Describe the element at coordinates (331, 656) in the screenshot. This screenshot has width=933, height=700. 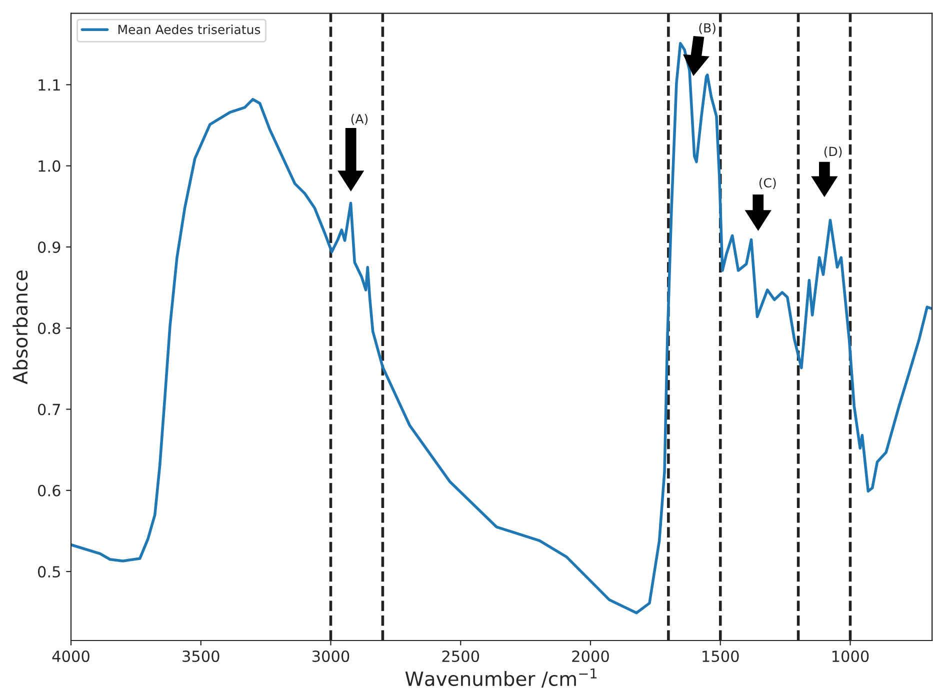
I see `x-tick-label: 3000` at that location.